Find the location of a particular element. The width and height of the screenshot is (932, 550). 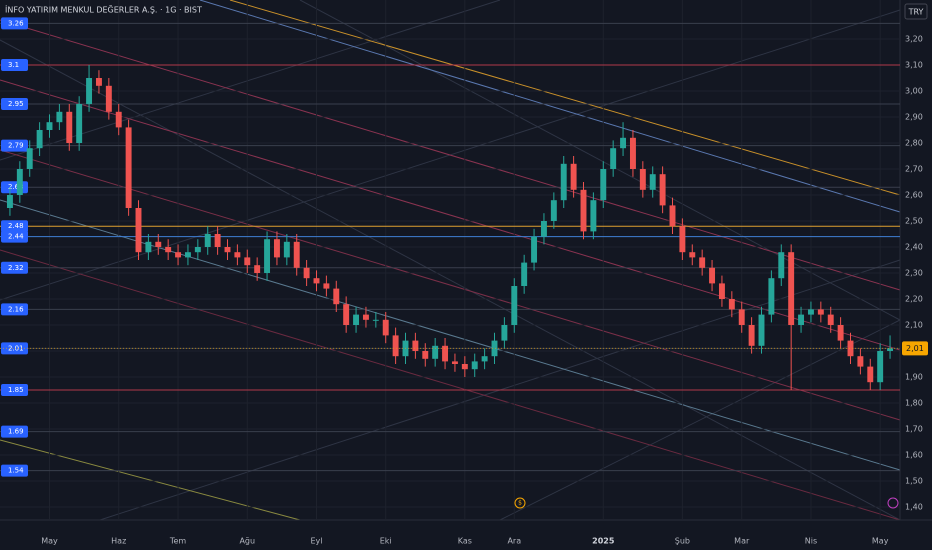

y-tick-label: 3,20 is located at coordinates (914, 39).